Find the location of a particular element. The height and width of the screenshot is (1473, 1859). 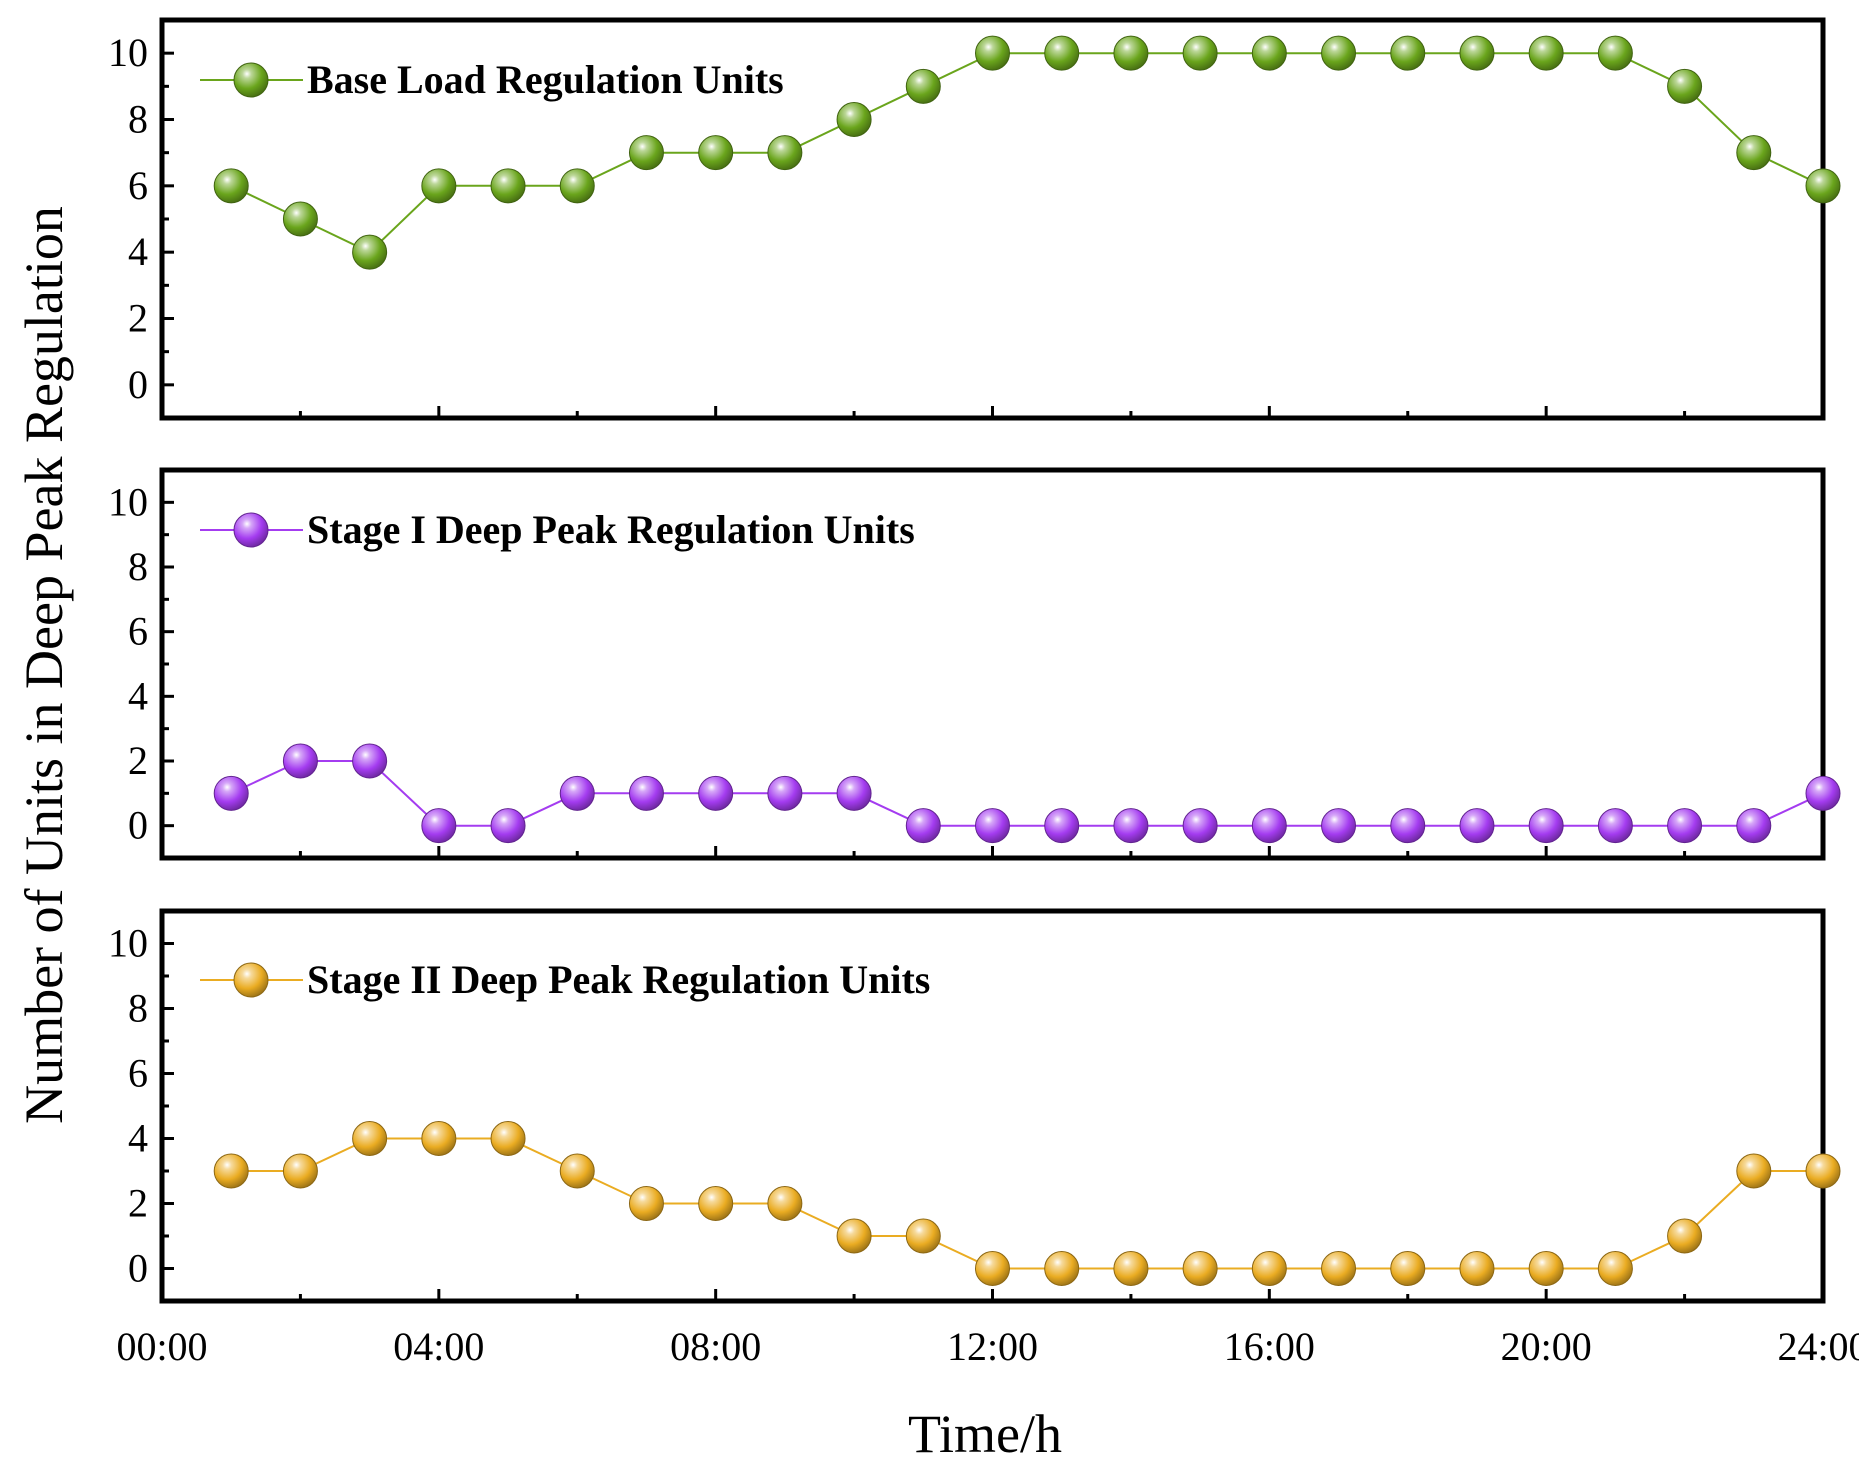

x-tick-label: 16:00 is located at coordinates (1269, 1346).